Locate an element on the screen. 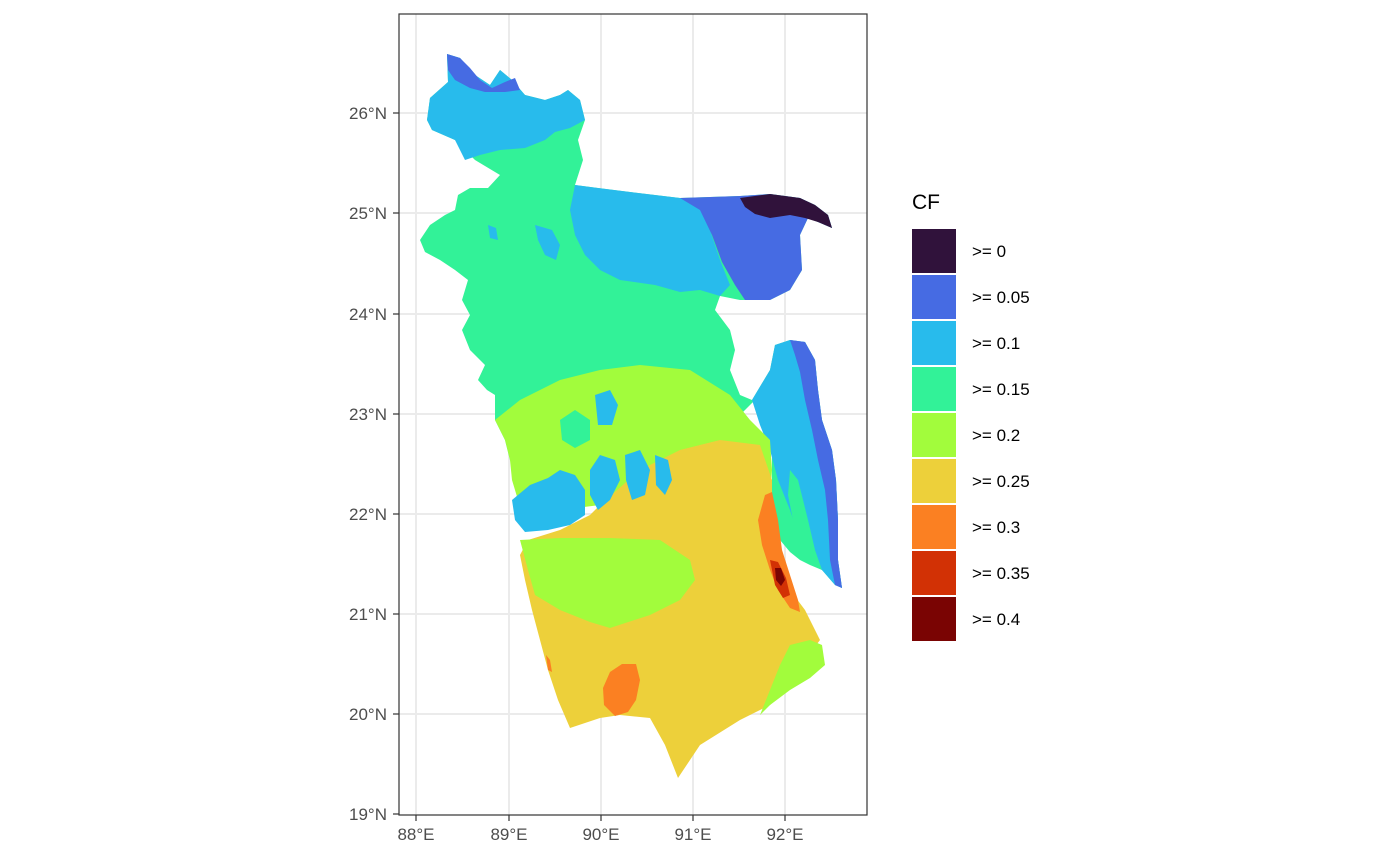 This screenshot has height=865, width=1400. region-cf-010-central is located at coordinates (650, 240).